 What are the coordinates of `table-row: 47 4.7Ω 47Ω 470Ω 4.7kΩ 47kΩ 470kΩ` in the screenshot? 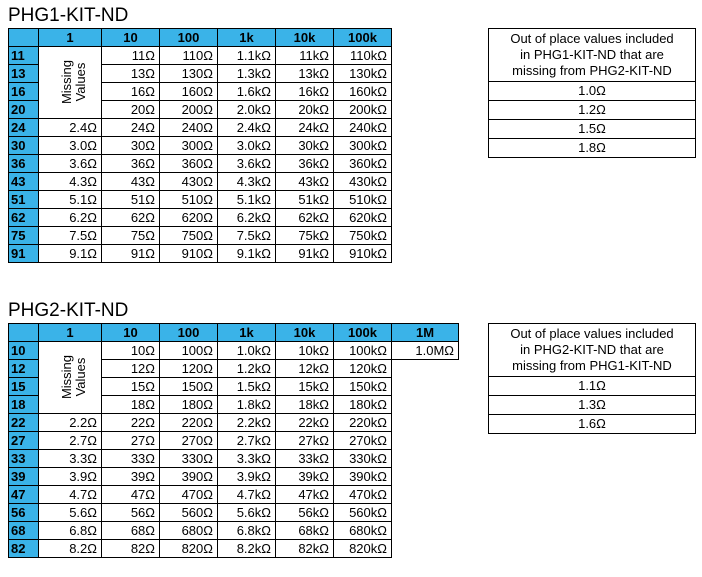 It's located at (233, 494).